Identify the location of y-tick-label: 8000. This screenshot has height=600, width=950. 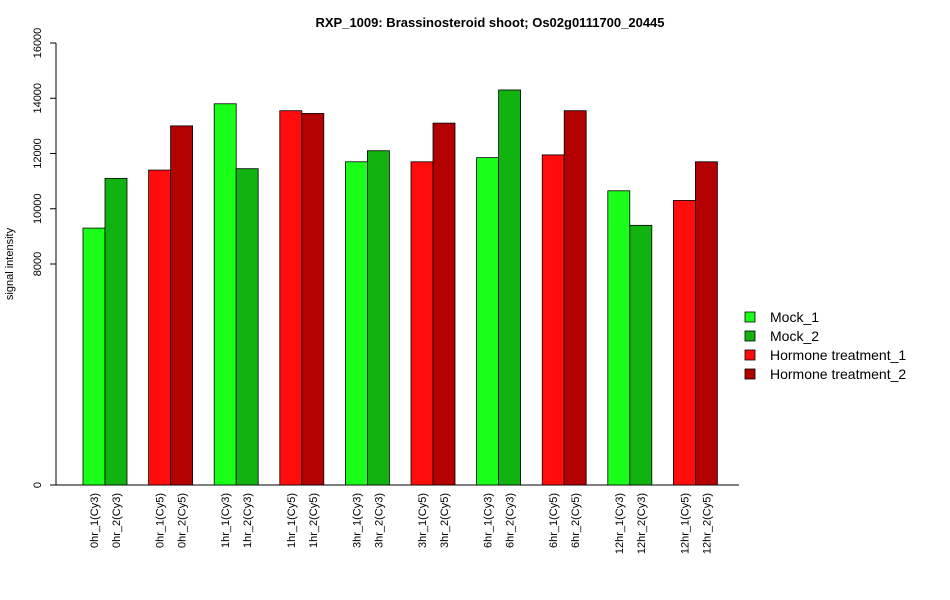
(38, 264).